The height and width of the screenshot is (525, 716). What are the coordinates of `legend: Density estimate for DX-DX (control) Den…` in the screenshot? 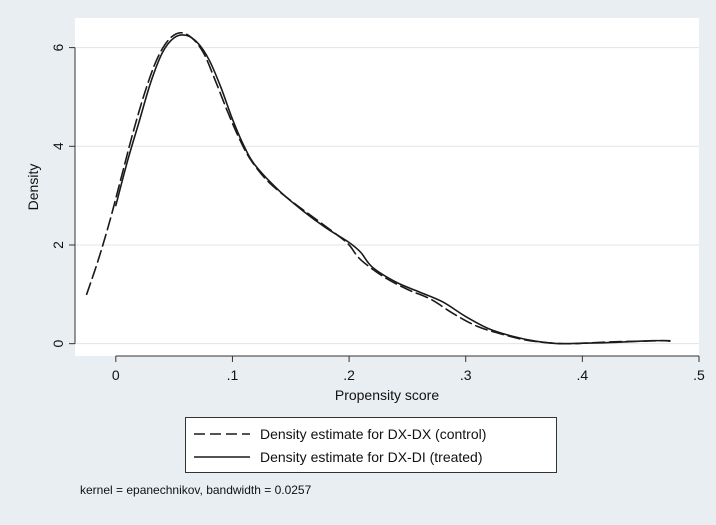 It's located at (371, 445).